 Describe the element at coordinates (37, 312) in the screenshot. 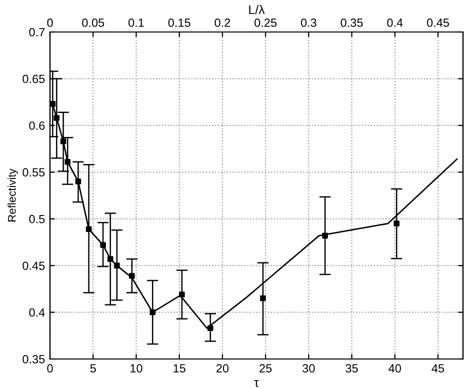

I see `y-tick-label: 0.4` at that location.